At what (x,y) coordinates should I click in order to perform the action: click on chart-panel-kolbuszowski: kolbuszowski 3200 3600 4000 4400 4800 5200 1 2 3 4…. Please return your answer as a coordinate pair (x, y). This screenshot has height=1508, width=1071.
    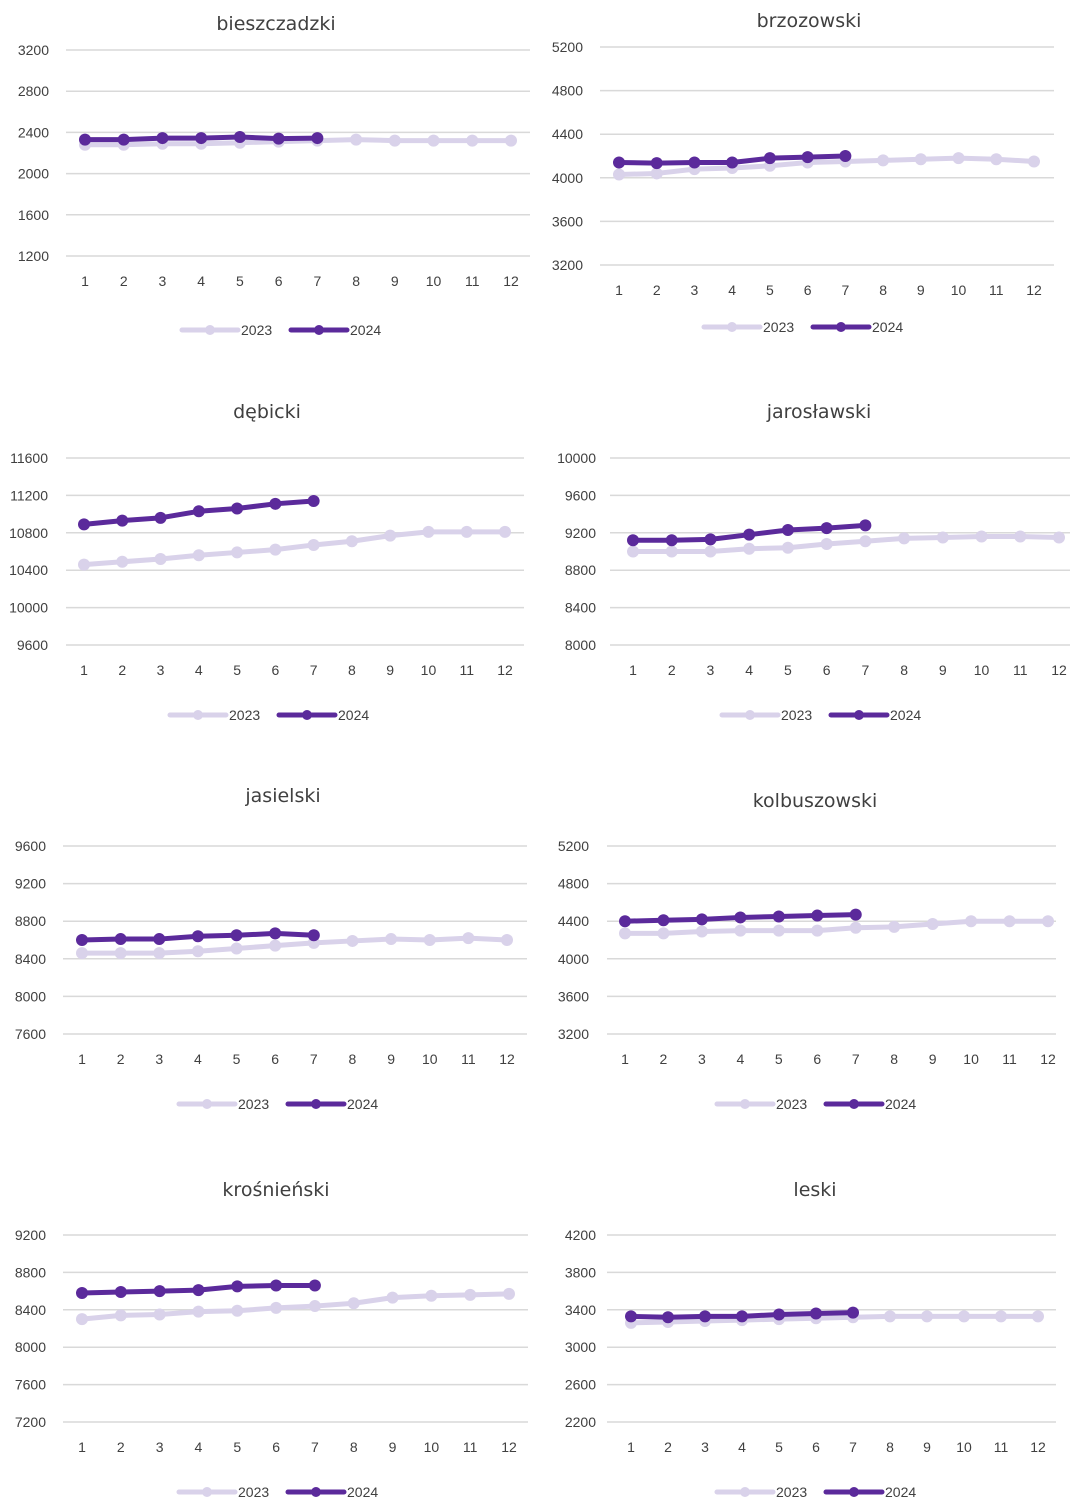
    Looking at the image, I should click on (803, 947).